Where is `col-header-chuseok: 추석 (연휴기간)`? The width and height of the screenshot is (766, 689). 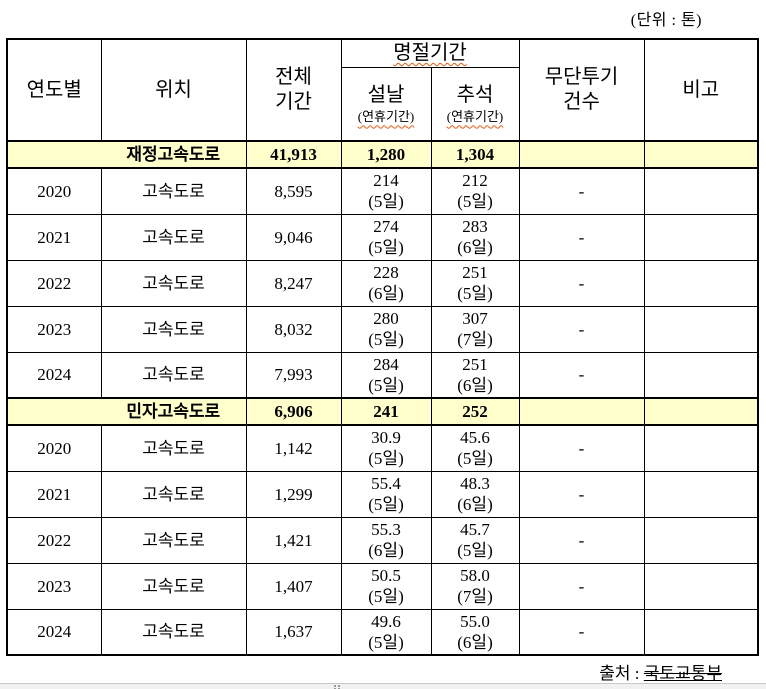
col-header-chuseok: 추석 (연휴기간) is located at coordinates (475, 104).